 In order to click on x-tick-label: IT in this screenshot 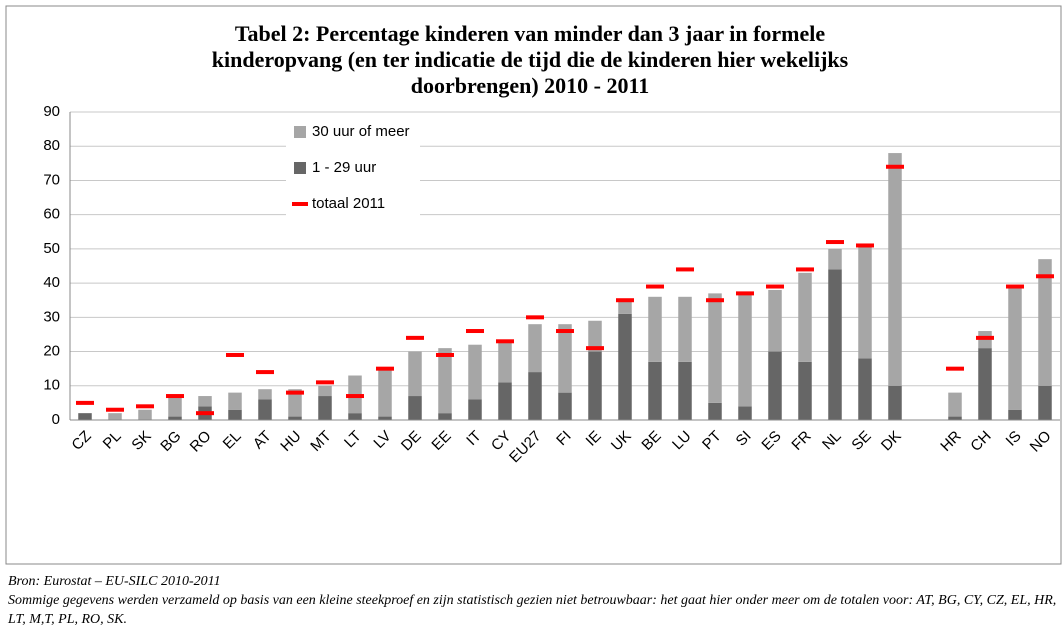, I will do `click(473, 438)`.